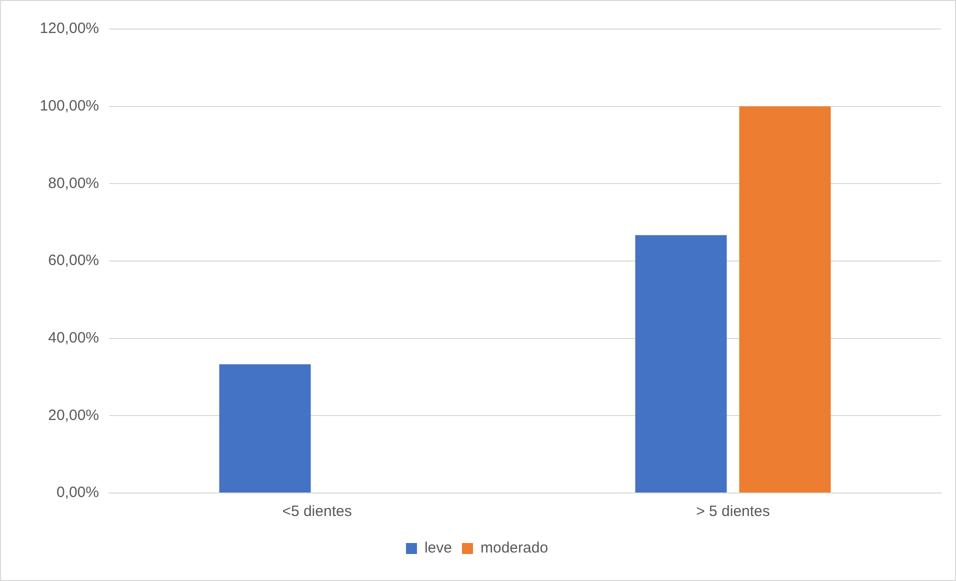 Image resolution: width=956 pixels, height=581 pixels. What do you see at coordinates (438, 548) in the screenshot?
I see `legend-label: leve` at bounding box center [438, 548].